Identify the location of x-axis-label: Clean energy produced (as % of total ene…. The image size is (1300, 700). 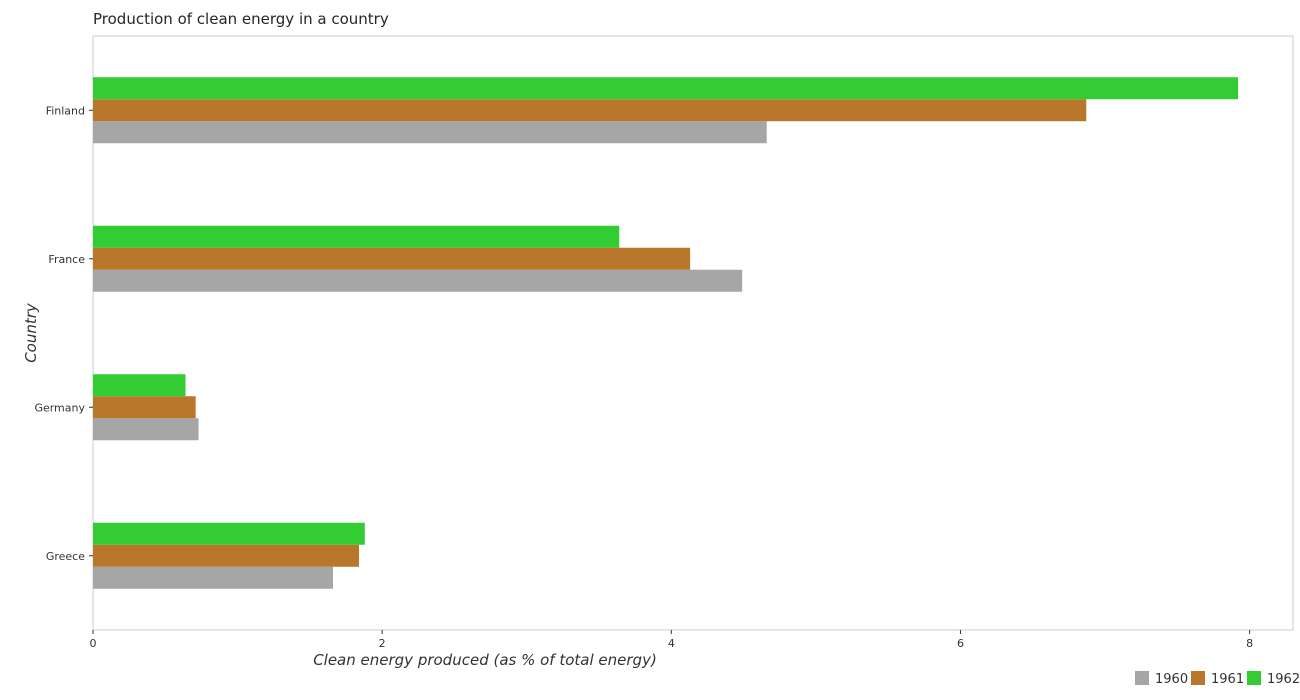
(485, 660).